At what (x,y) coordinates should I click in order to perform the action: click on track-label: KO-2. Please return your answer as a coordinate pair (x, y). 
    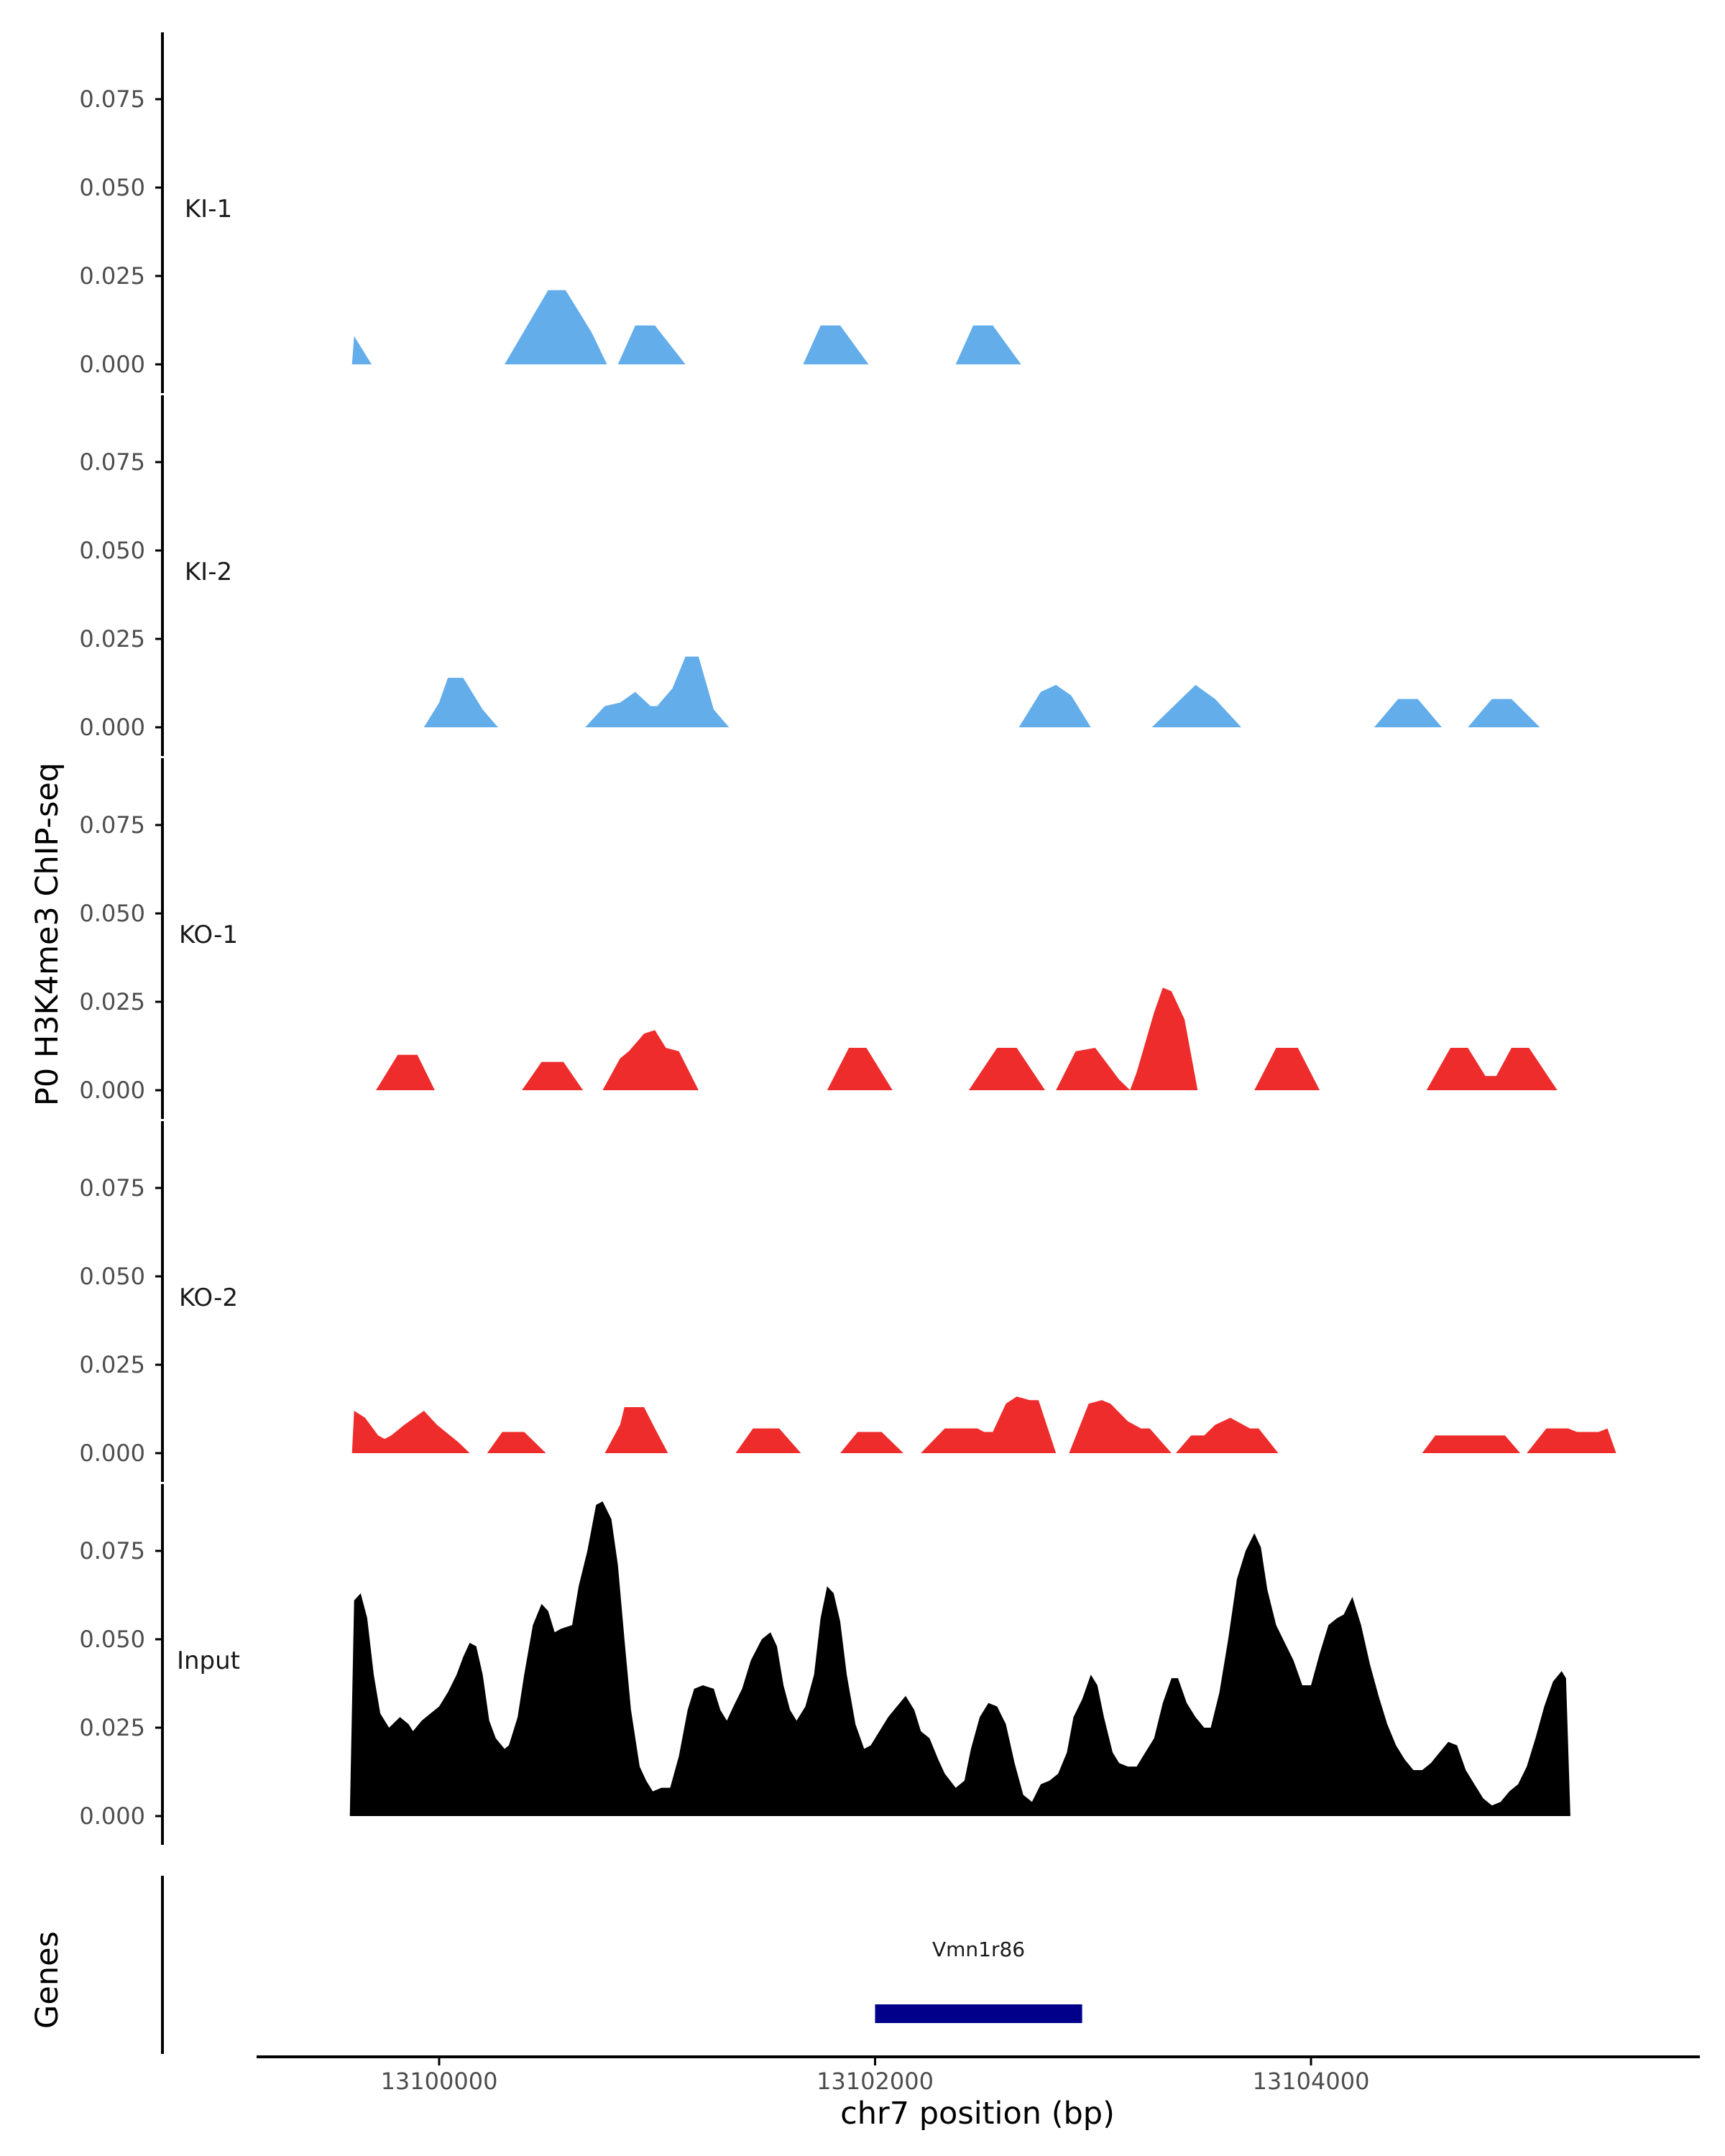
    Looking at the image, I should click on (208, 1298).